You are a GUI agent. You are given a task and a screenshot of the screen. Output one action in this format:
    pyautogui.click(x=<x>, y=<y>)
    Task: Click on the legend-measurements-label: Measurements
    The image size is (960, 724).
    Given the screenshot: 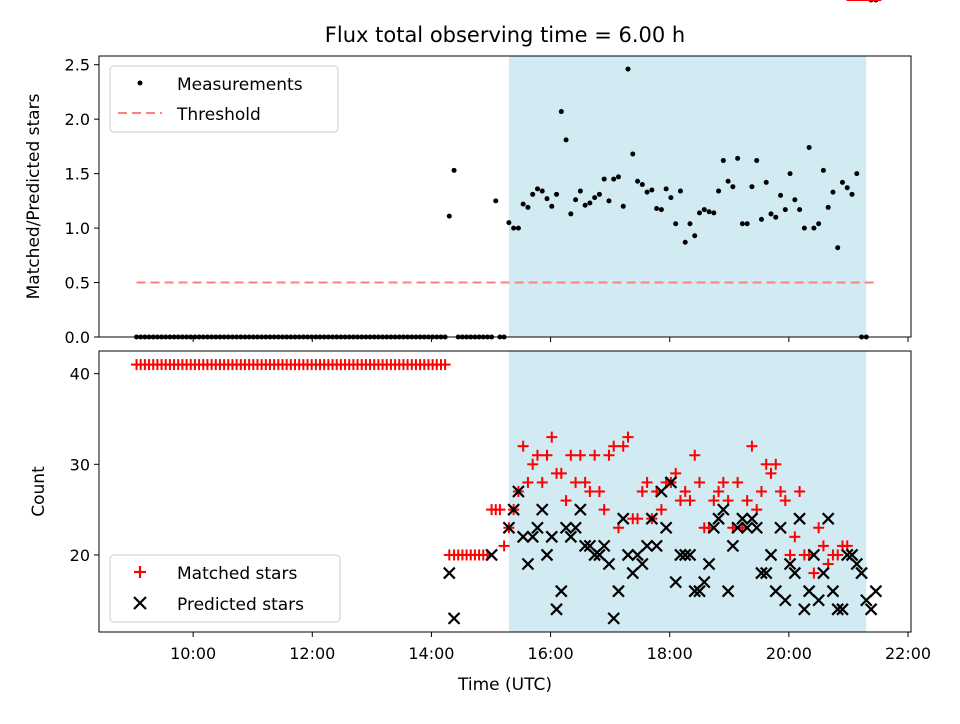 What is the action you would take?
    pyautogui.click(x=240, y=85)
    